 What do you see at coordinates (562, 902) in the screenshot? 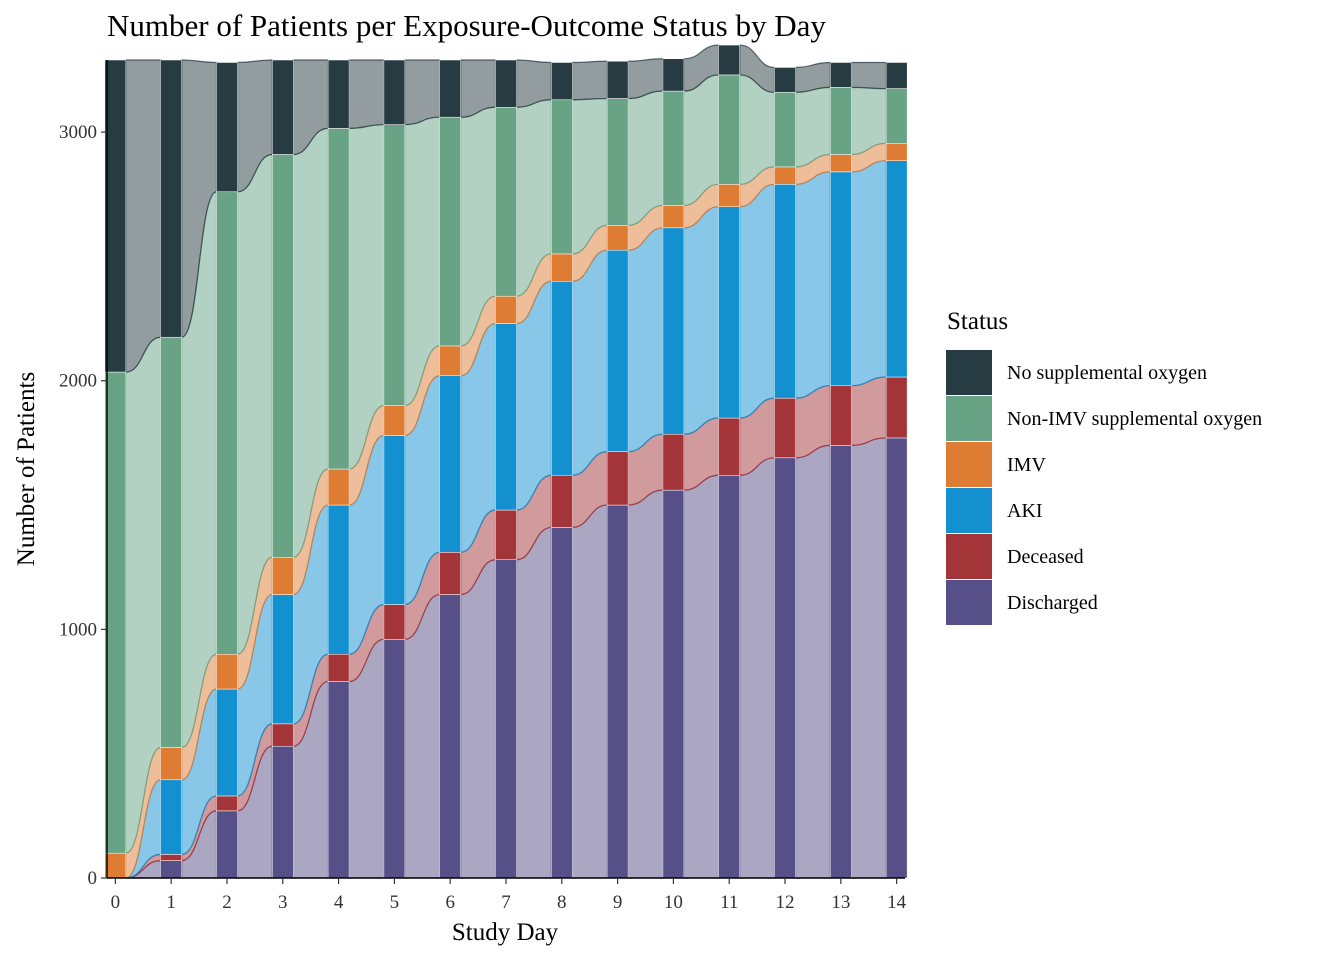
I see `x-tick-label-8: 8` at bounding box center [562, 902].